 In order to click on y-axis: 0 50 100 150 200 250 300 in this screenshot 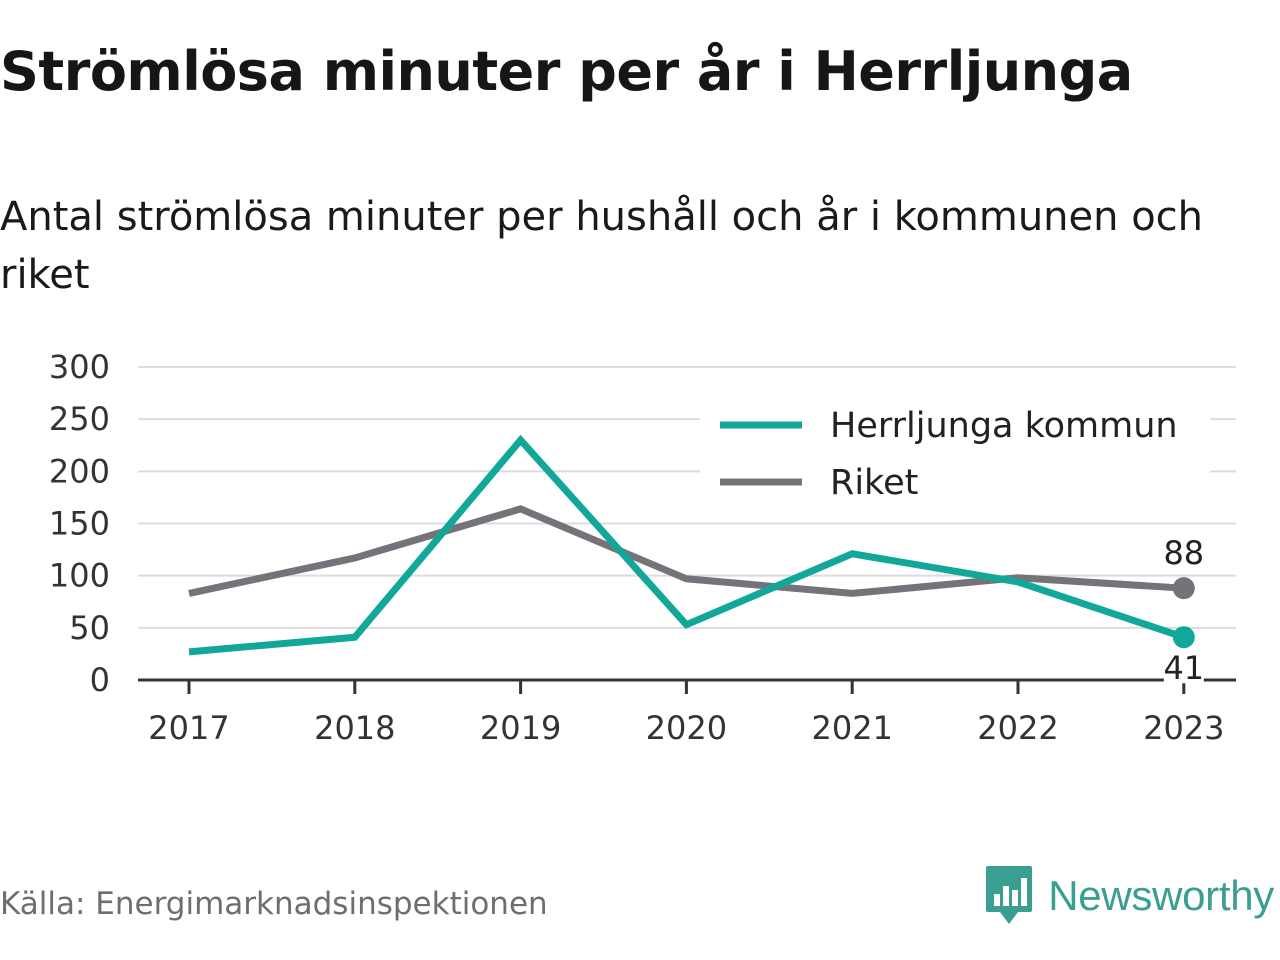, I will do `click(79, 523)`.